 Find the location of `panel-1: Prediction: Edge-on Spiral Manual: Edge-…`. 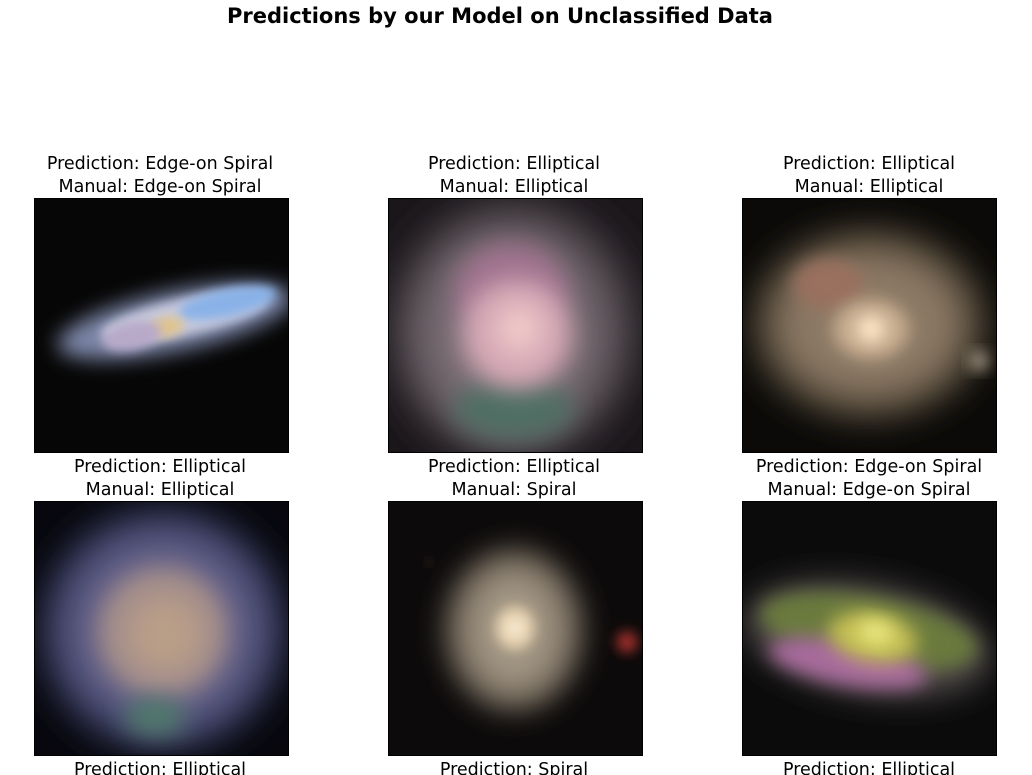

panel-1: Prediction: Edge-on Spiral Manual: Edge-… is located at coordinates (160, 303).